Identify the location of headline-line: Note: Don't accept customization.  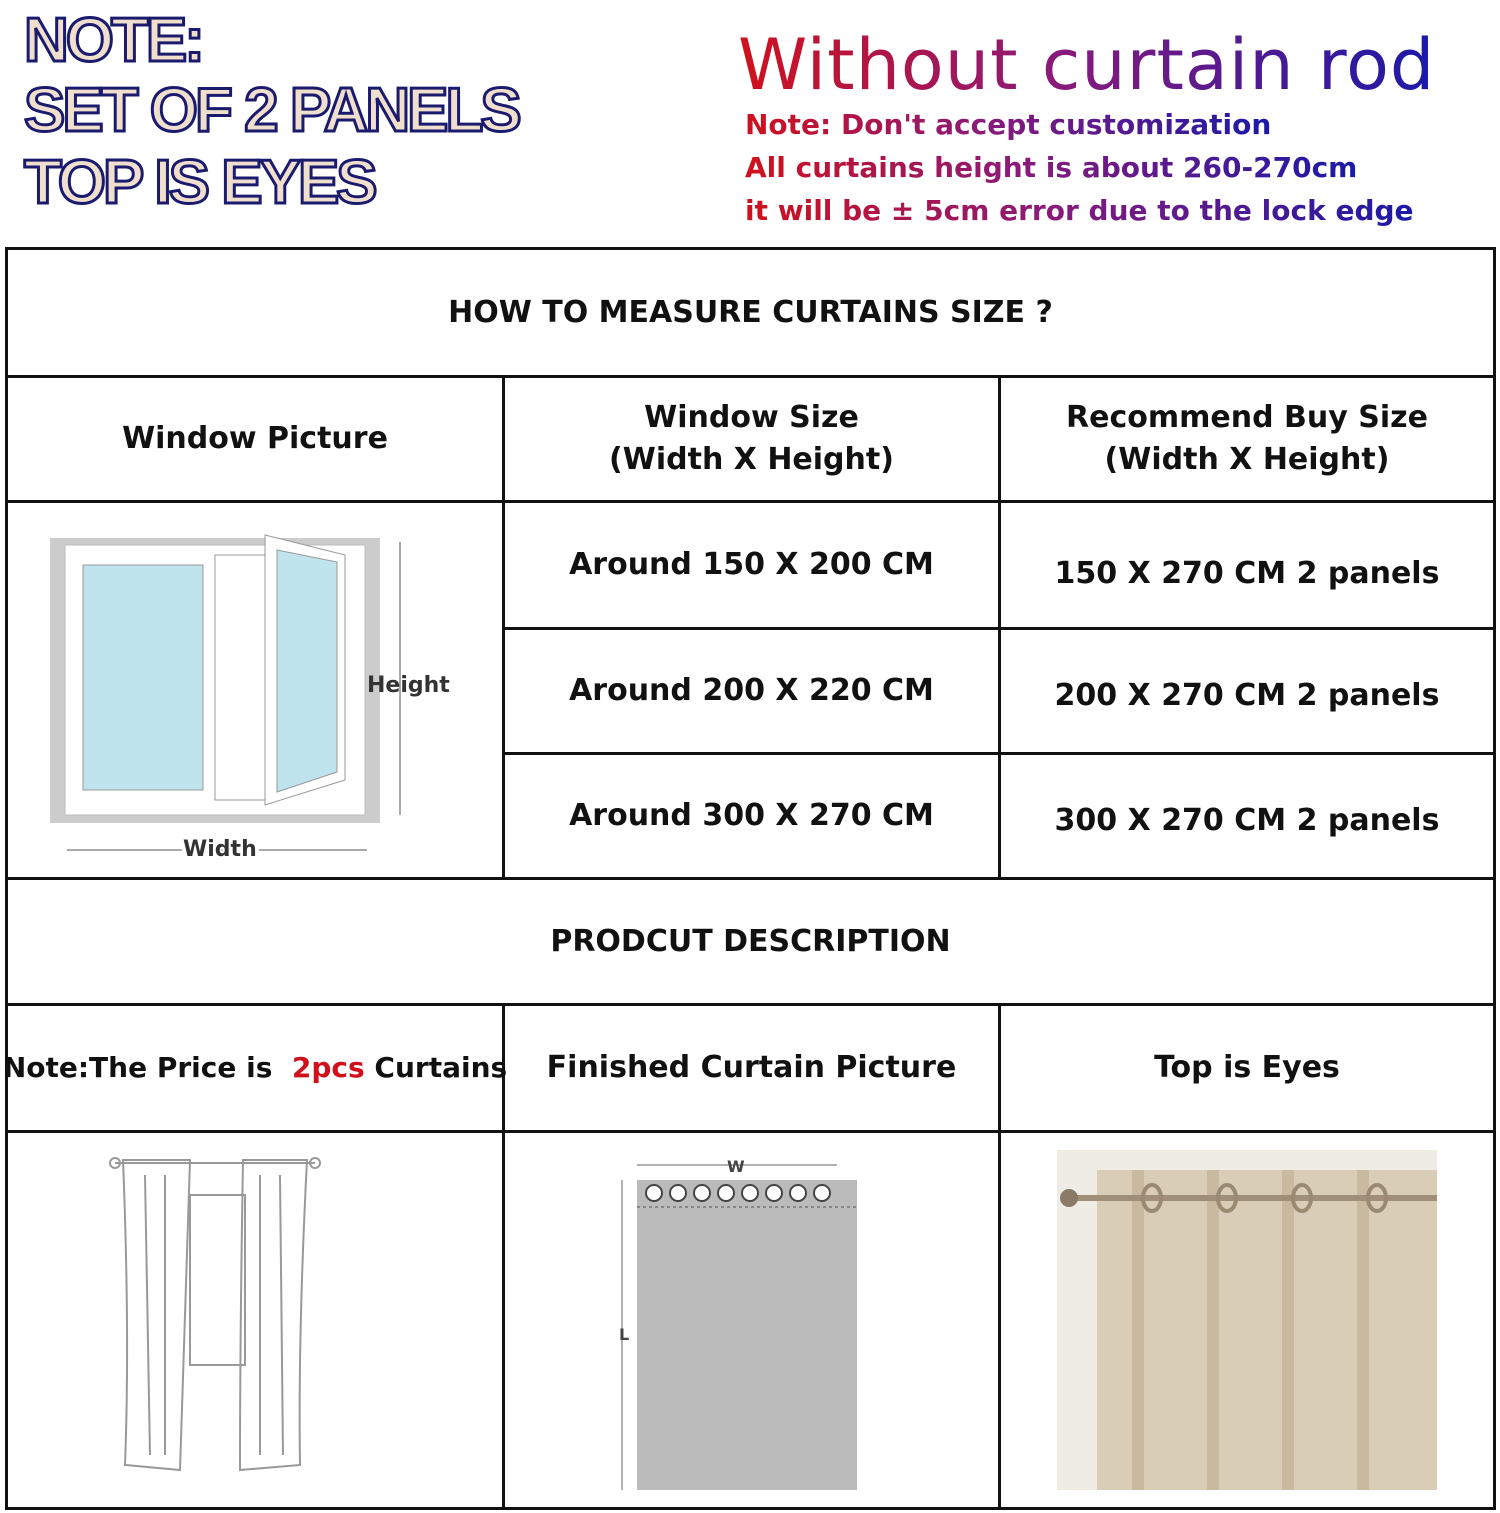
(1008, 124).